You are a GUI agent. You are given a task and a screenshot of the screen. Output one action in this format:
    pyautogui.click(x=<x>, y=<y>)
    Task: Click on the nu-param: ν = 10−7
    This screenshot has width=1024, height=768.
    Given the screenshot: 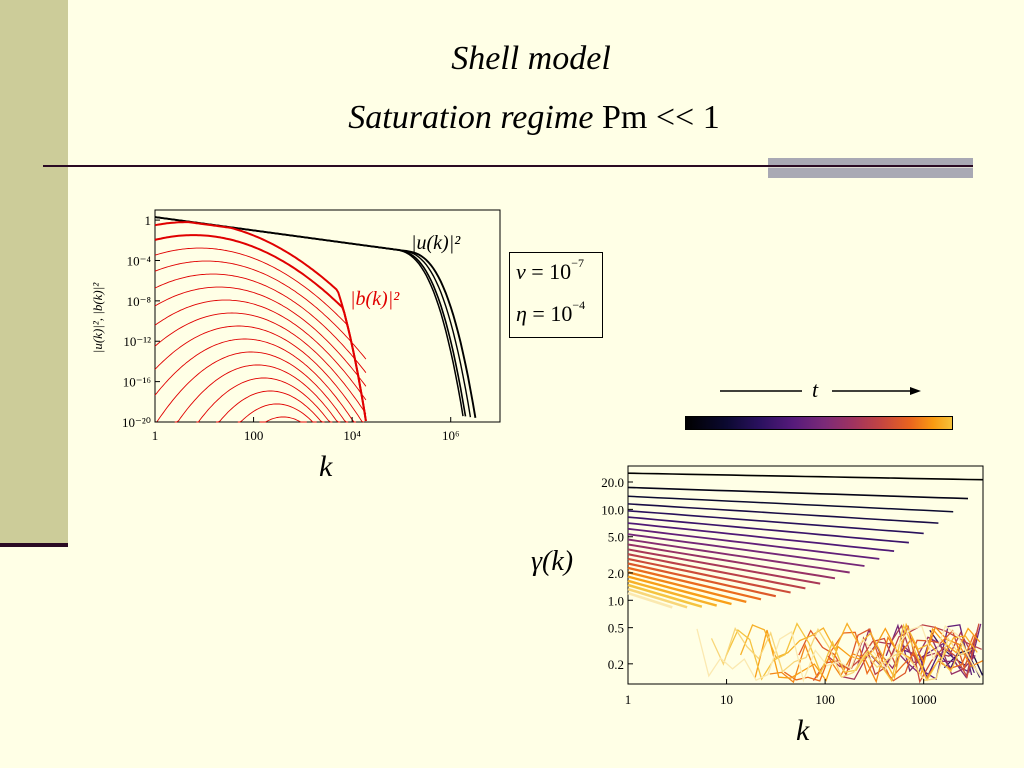 What is the action you would take?
    pyautogui.click(x=550, y=270)
    